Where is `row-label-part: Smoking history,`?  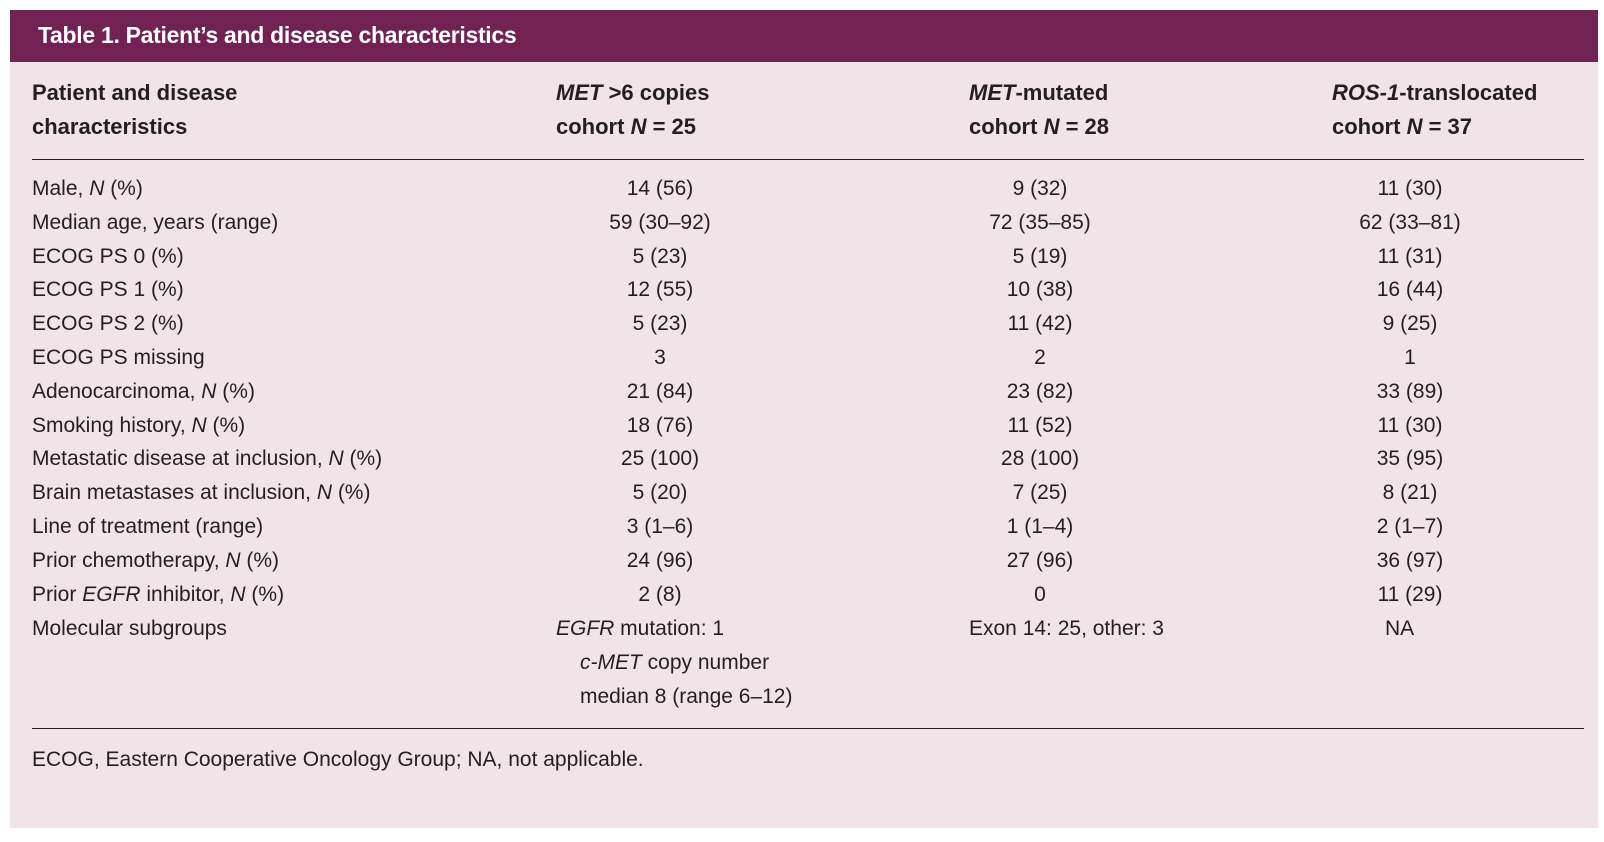
row-label-part: Smoking history, is located at coordinates (112, 425).